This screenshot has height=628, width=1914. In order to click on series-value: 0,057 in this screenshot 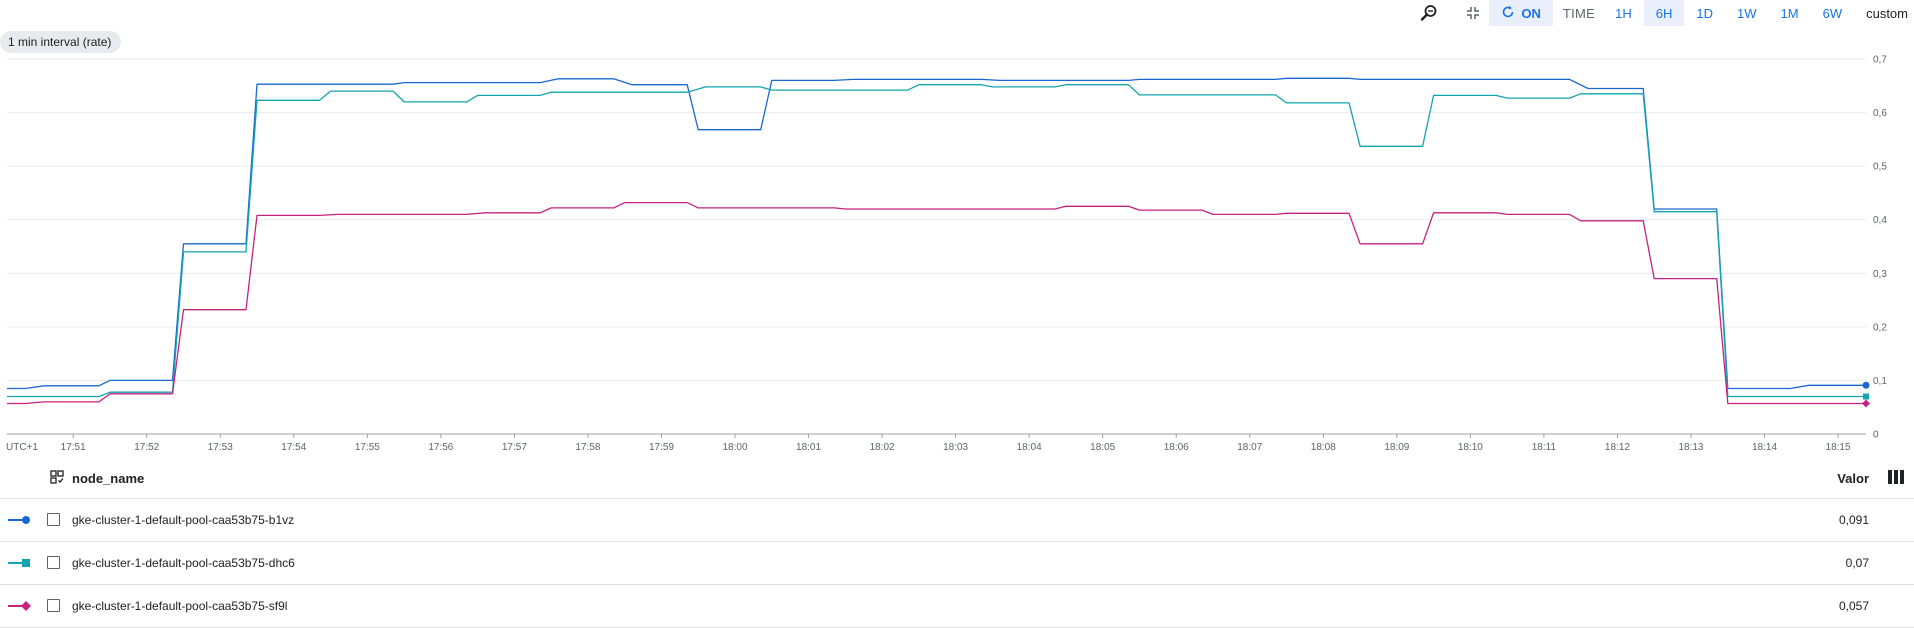, I will do `click(1853, 606)`.